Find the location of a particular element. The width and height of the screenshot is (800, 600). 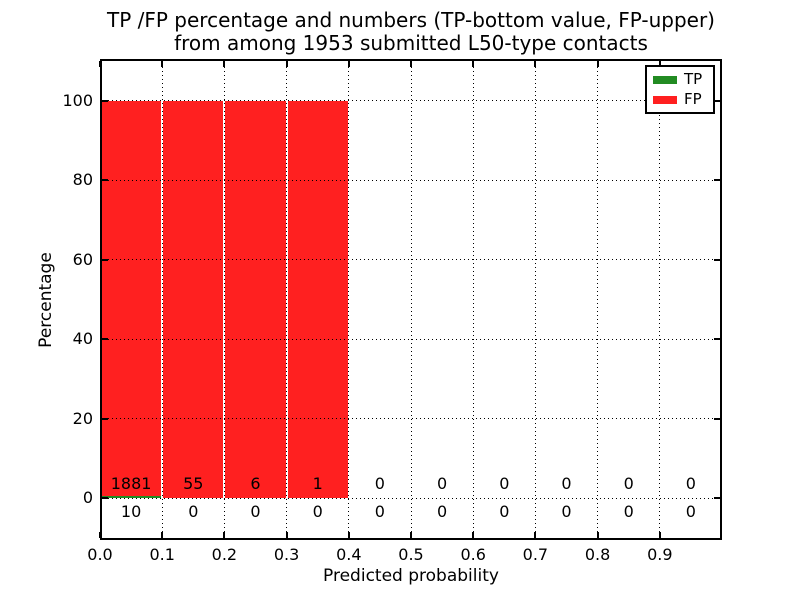

x-tick-label: 0.4 is located at coordinates (349, 554).